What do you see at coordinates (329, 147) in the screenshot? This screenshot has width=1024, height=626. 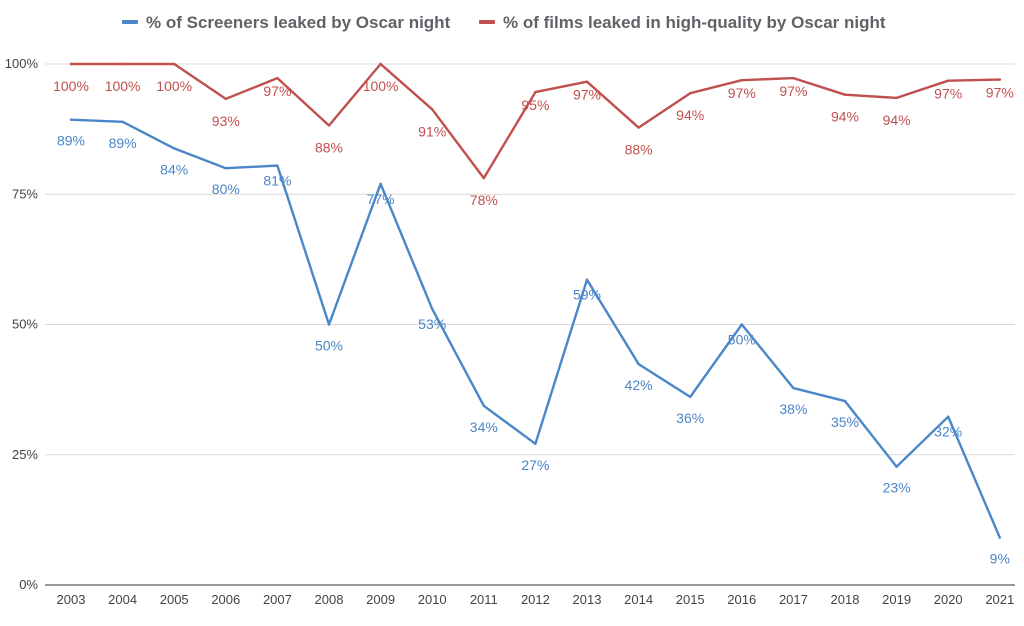 I see `data-label-high-quality: 88%` at bounding box center [329, 147].